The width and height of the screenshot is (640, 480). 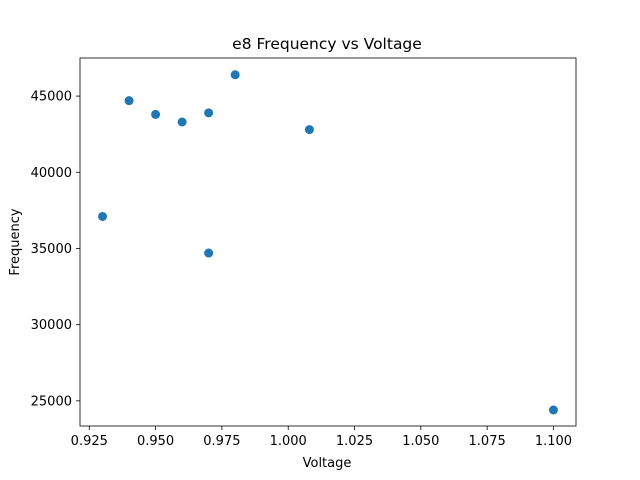 What do you see at coordinates (155, 441) in the screenshot?
I see `x-tick-label: 0.950` at bounding box center [155, 441].